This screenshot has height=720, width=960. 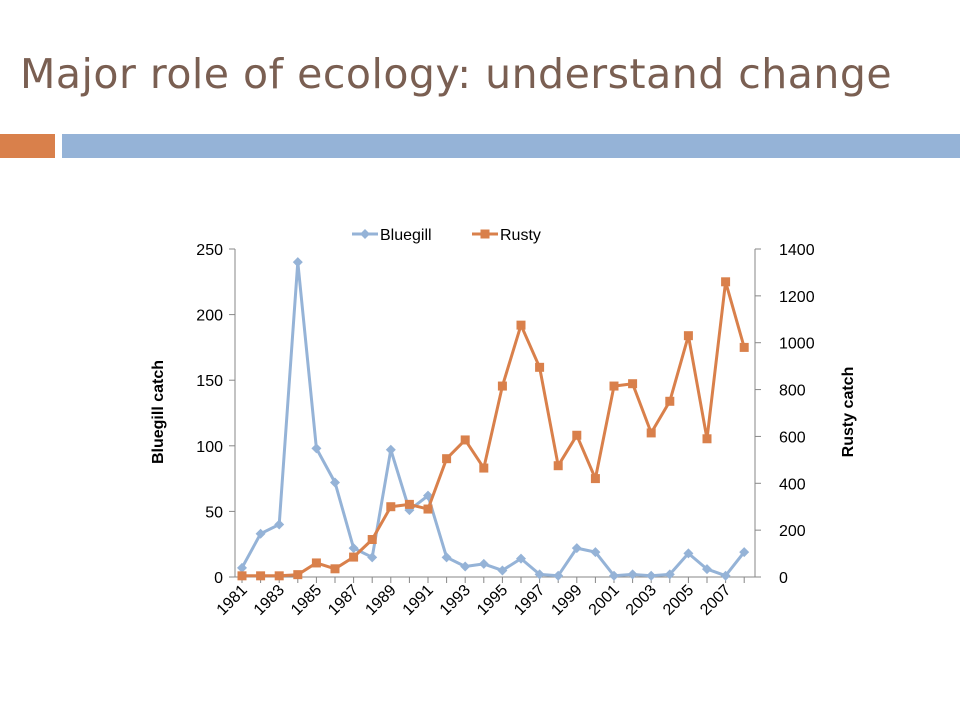 I want to click on right-axis-ticks: 0 200 400 600 800 1000 1200 1400, so click(x=785, y=414).